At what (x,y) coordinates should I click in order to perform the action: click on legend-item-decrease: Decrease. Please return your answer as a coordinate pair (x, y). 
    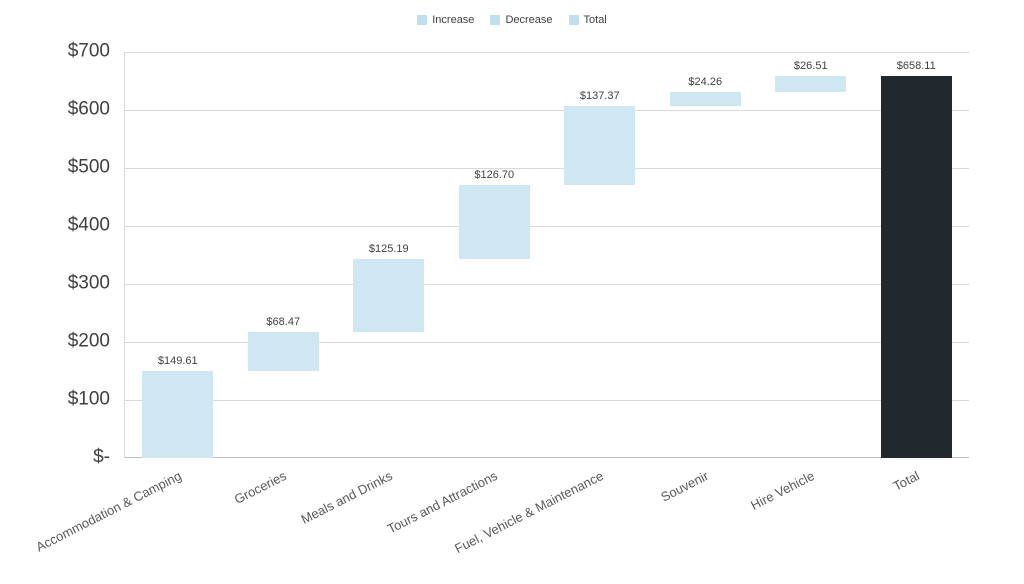
    Looking at the image, I should click on (521, 20).